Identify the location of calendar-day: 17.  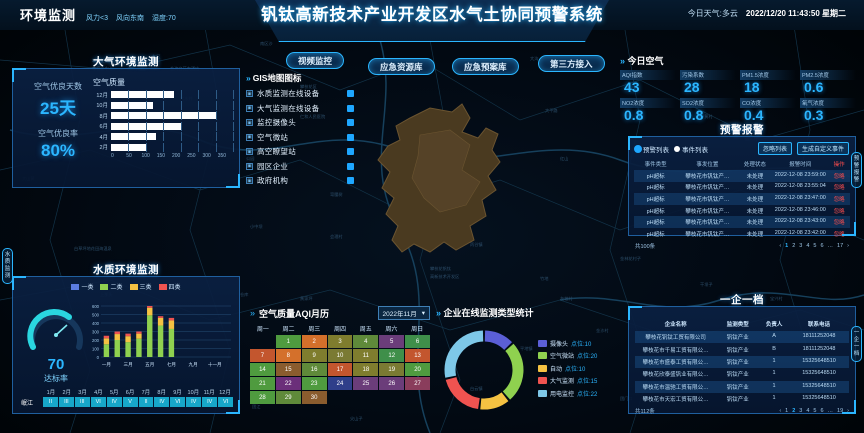
(340, 369).